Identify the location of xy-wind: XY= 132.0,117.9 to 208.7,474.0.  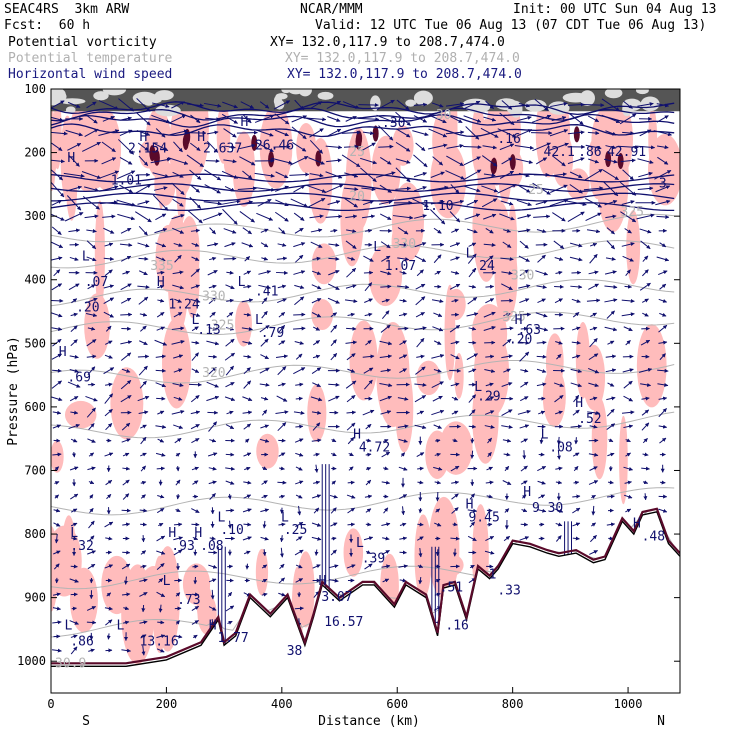
(404, 74).